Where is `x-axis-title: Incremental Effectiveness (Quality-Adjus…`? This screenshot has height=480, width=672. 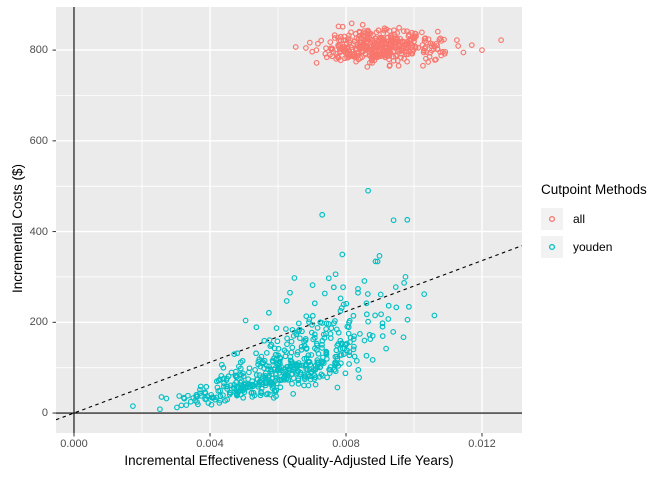 x-axis-title: Incremental Effectiveness (Quality-Adjus… is located at coordinates (289, 460).